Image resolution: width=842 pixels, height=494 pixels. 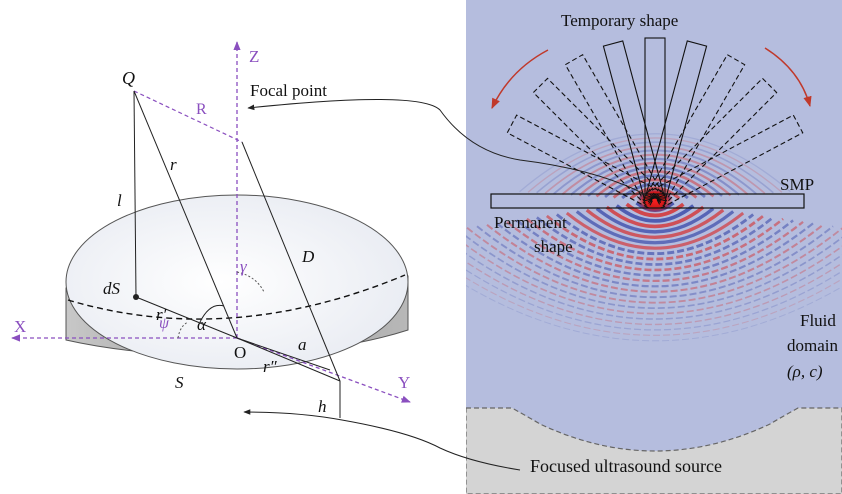 What do you see at coordinates (183, 330) in the screenshot?
I see `psi-angle-arc` at bounding box center [183, 330].